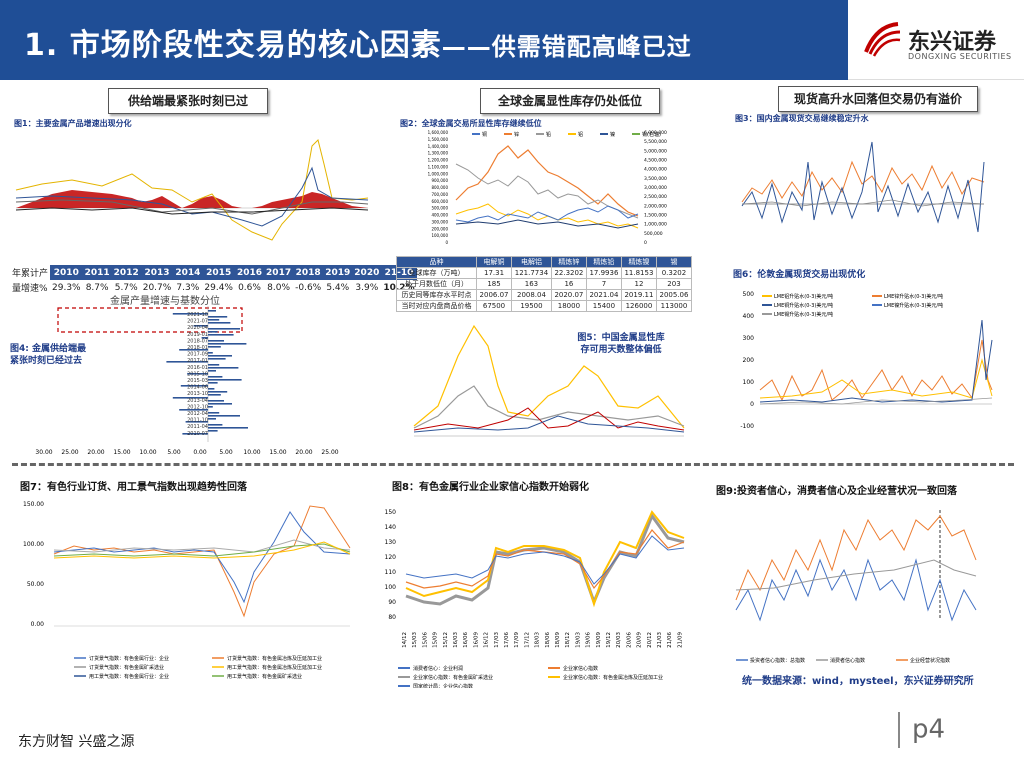 The image size is (1024, 768). Describe the element at coordinates (638, 306) in the screenshot. I see `inventory-cell: 126000` at that location.